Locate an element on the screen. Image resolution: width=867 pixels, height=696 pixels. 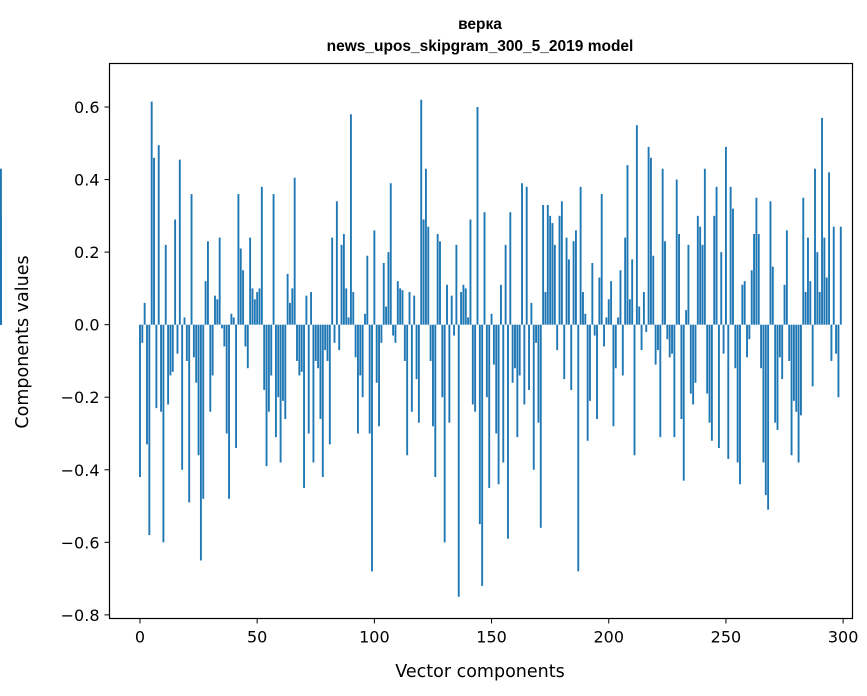
chart-title-line2: news_upos_skipgram_300_5_2019 model is located at coordinates (480, 46).